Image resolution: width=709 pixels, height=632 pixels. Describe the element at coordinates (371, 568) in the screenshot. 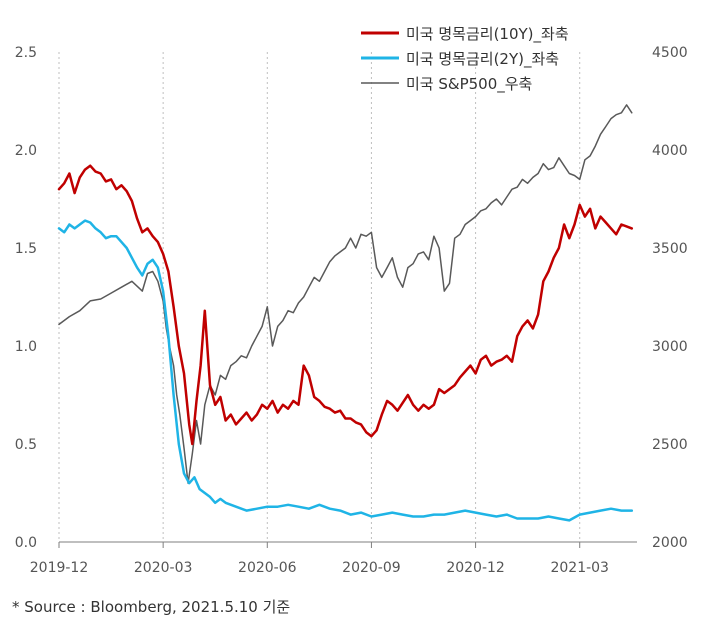

I see `x-tick-label: 2020-09` at that location.